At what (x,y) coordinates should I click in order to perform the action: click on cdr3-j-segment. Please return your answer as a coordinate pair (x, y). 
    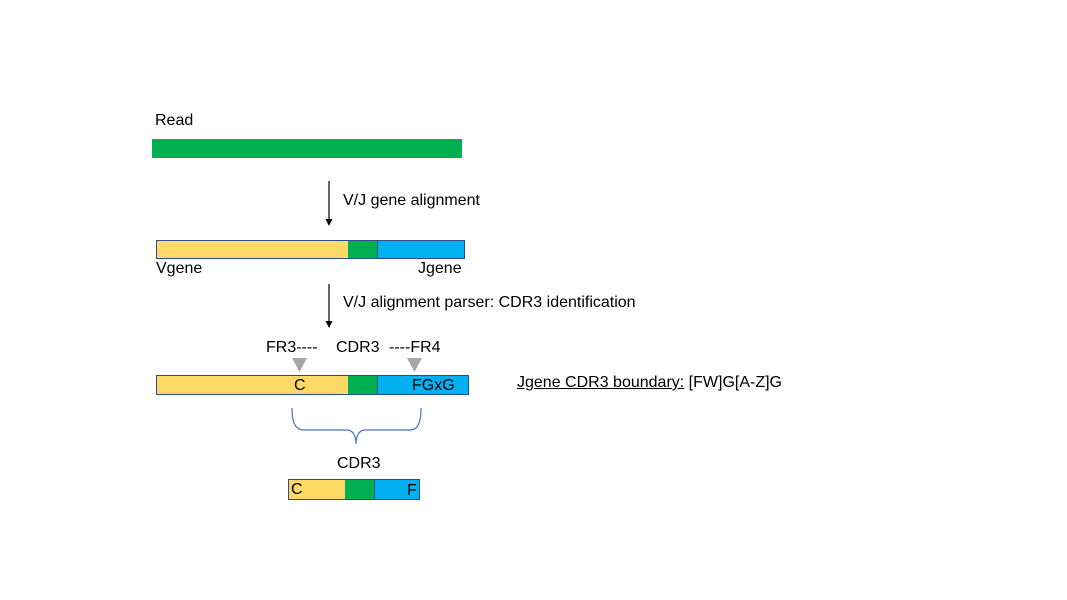
    Looking at the image, I should click on (396, 489).